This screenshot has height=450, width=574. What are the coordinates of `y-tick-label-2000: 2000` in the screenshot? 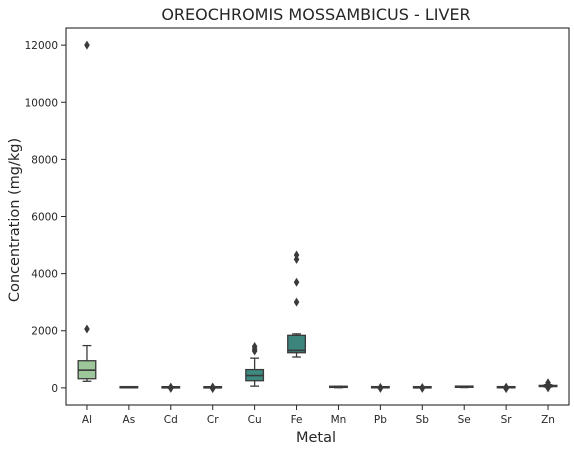 It's located at (44, 332).